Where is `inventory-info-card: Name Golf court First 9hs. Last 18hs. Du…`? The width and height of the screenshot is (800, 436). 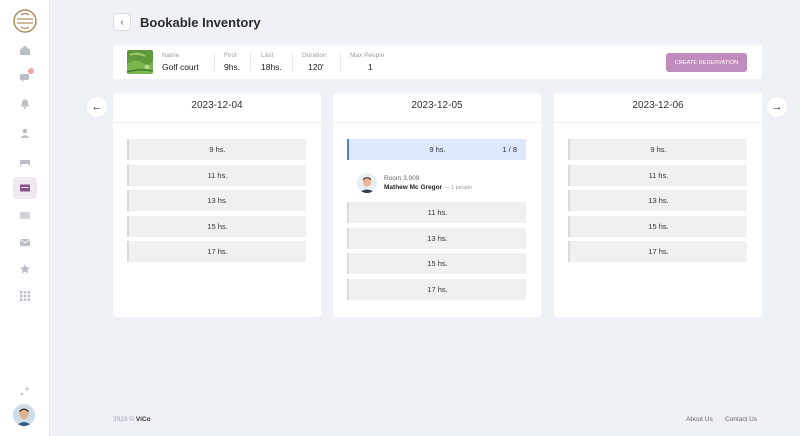
inventory-info-card: Name Golf court First 9hs. Last 18hs. Du… is located at coordinates (437, 62).